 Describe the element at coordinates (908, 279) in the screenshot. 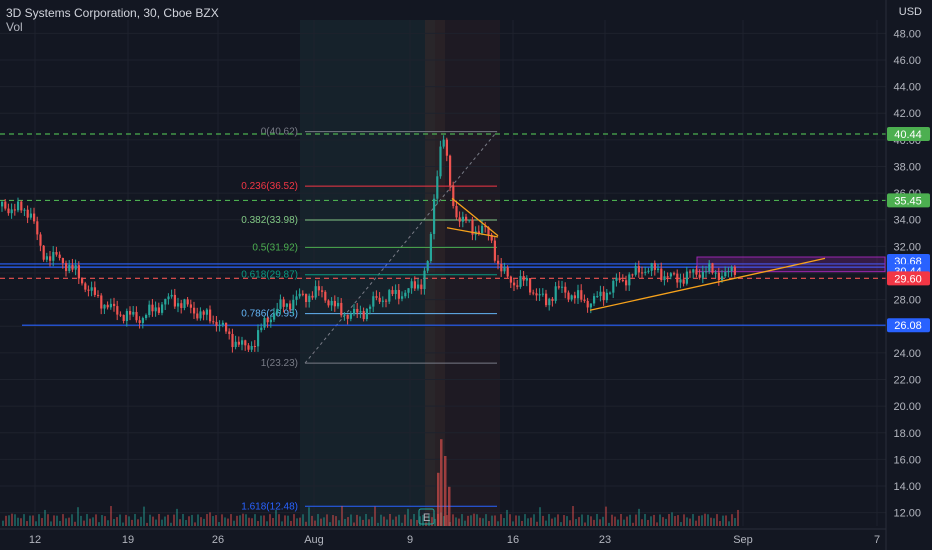

I see `price-badge-label: 29.60` at that location.